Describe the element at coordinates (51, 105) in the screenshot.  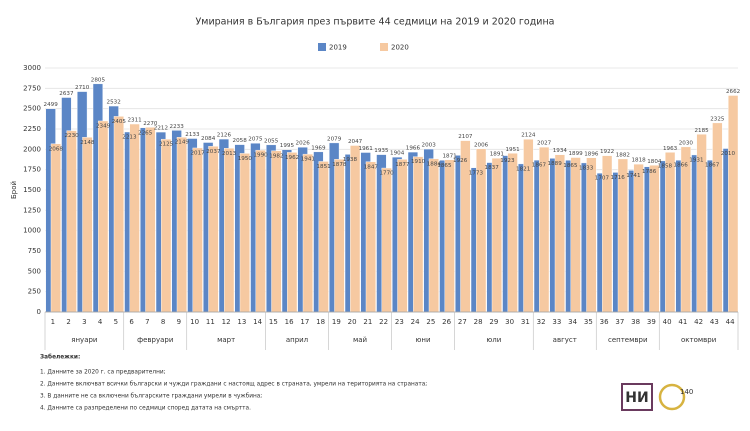
I see `value-label: 2499` at that location.